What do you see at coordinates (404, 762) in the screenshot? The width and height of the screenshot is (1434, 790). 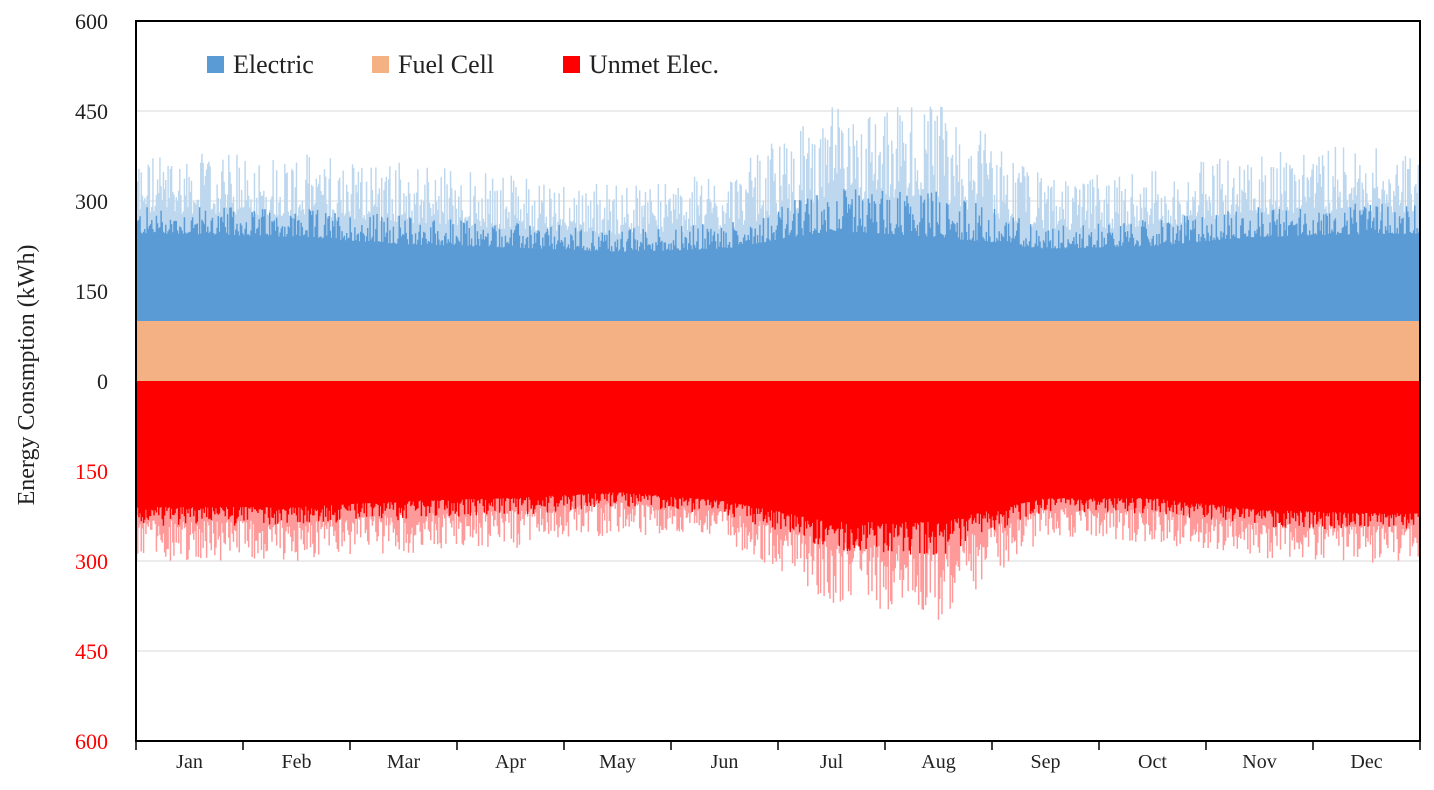 I see `x-tick-label: Mar` at bounding box center [404, 762].